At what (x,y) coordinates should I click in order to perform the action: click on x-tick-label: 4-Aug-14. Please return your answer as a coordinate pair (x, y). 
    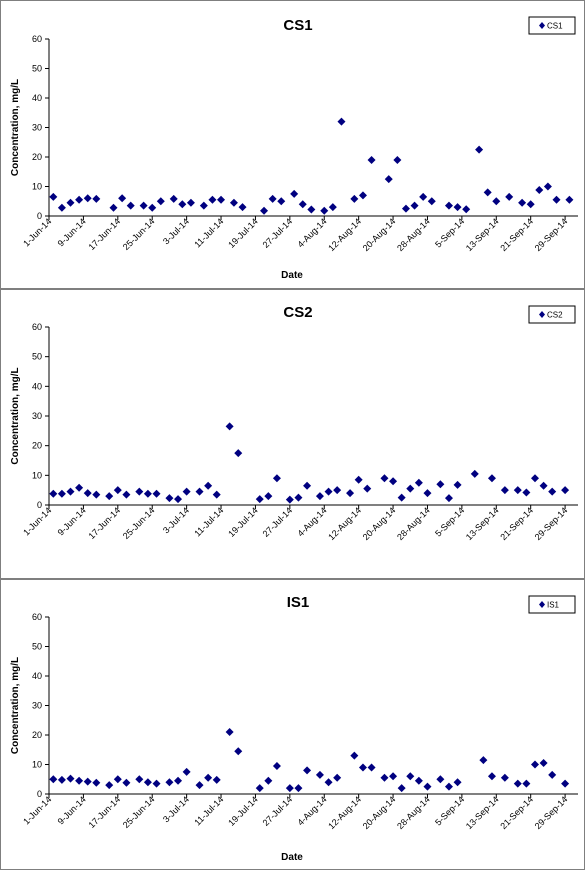
    Looking at the image, I should click on (311, 521).